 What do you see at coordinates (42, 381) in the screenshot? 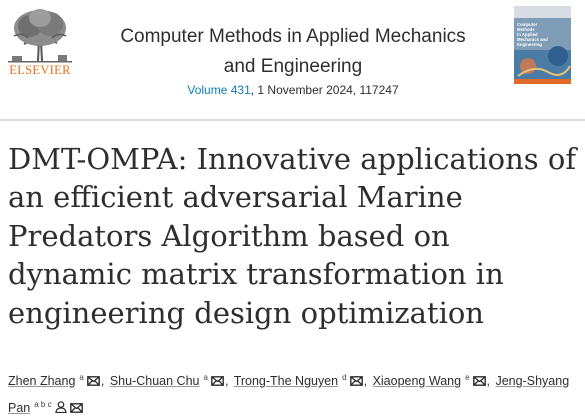
I see `author-name: Zhen Zhang` at bounding box center [42, 381].